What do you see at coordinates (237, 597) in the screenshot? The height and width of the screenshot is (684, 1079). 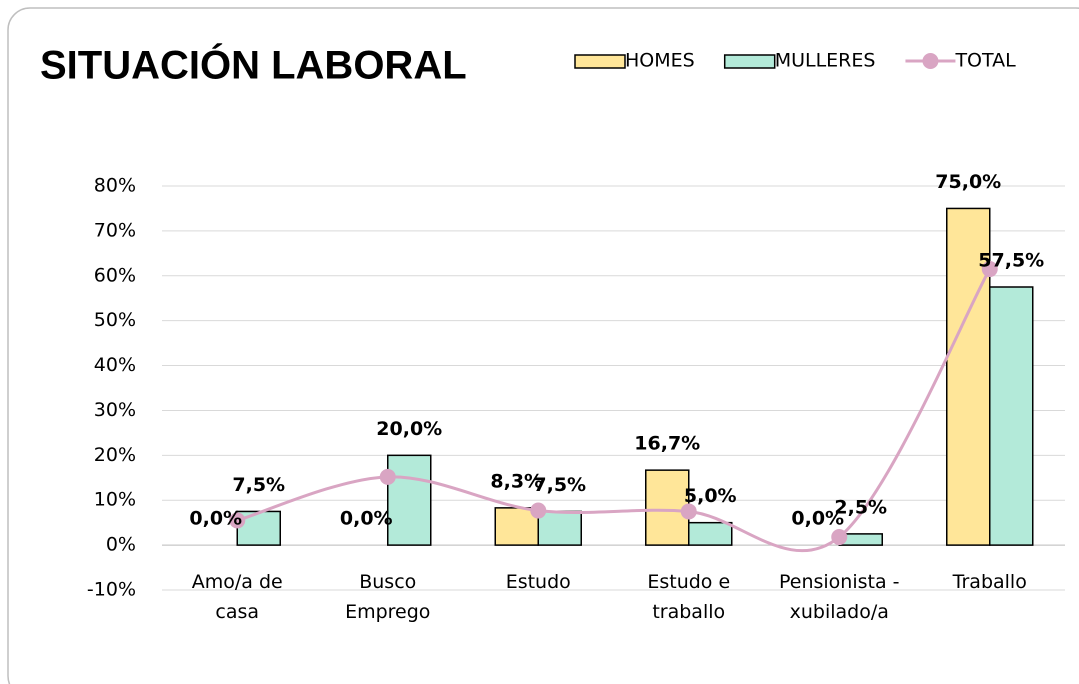 I see `x-tick-label: Amo/a de casa` at bounding box center [237, 597].